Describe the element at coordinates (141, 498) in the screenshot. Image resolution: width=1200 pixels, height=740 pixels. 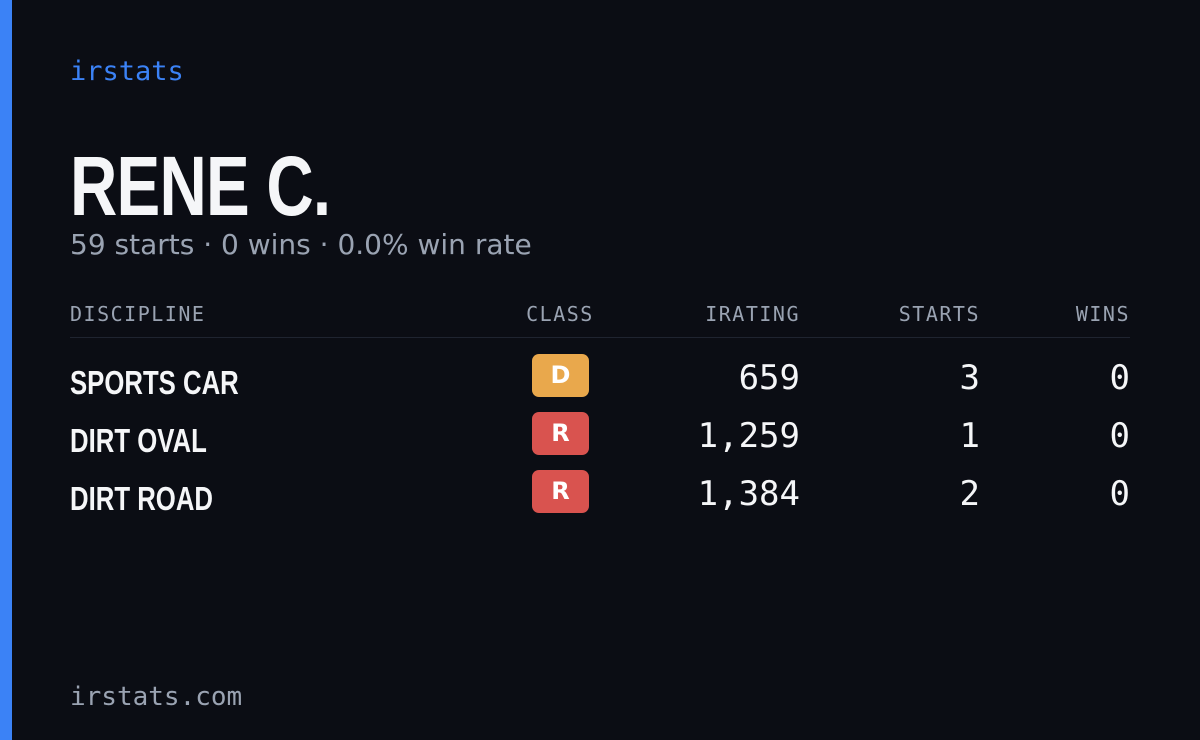
I see `discipline: DIRT ROAD` at that location.